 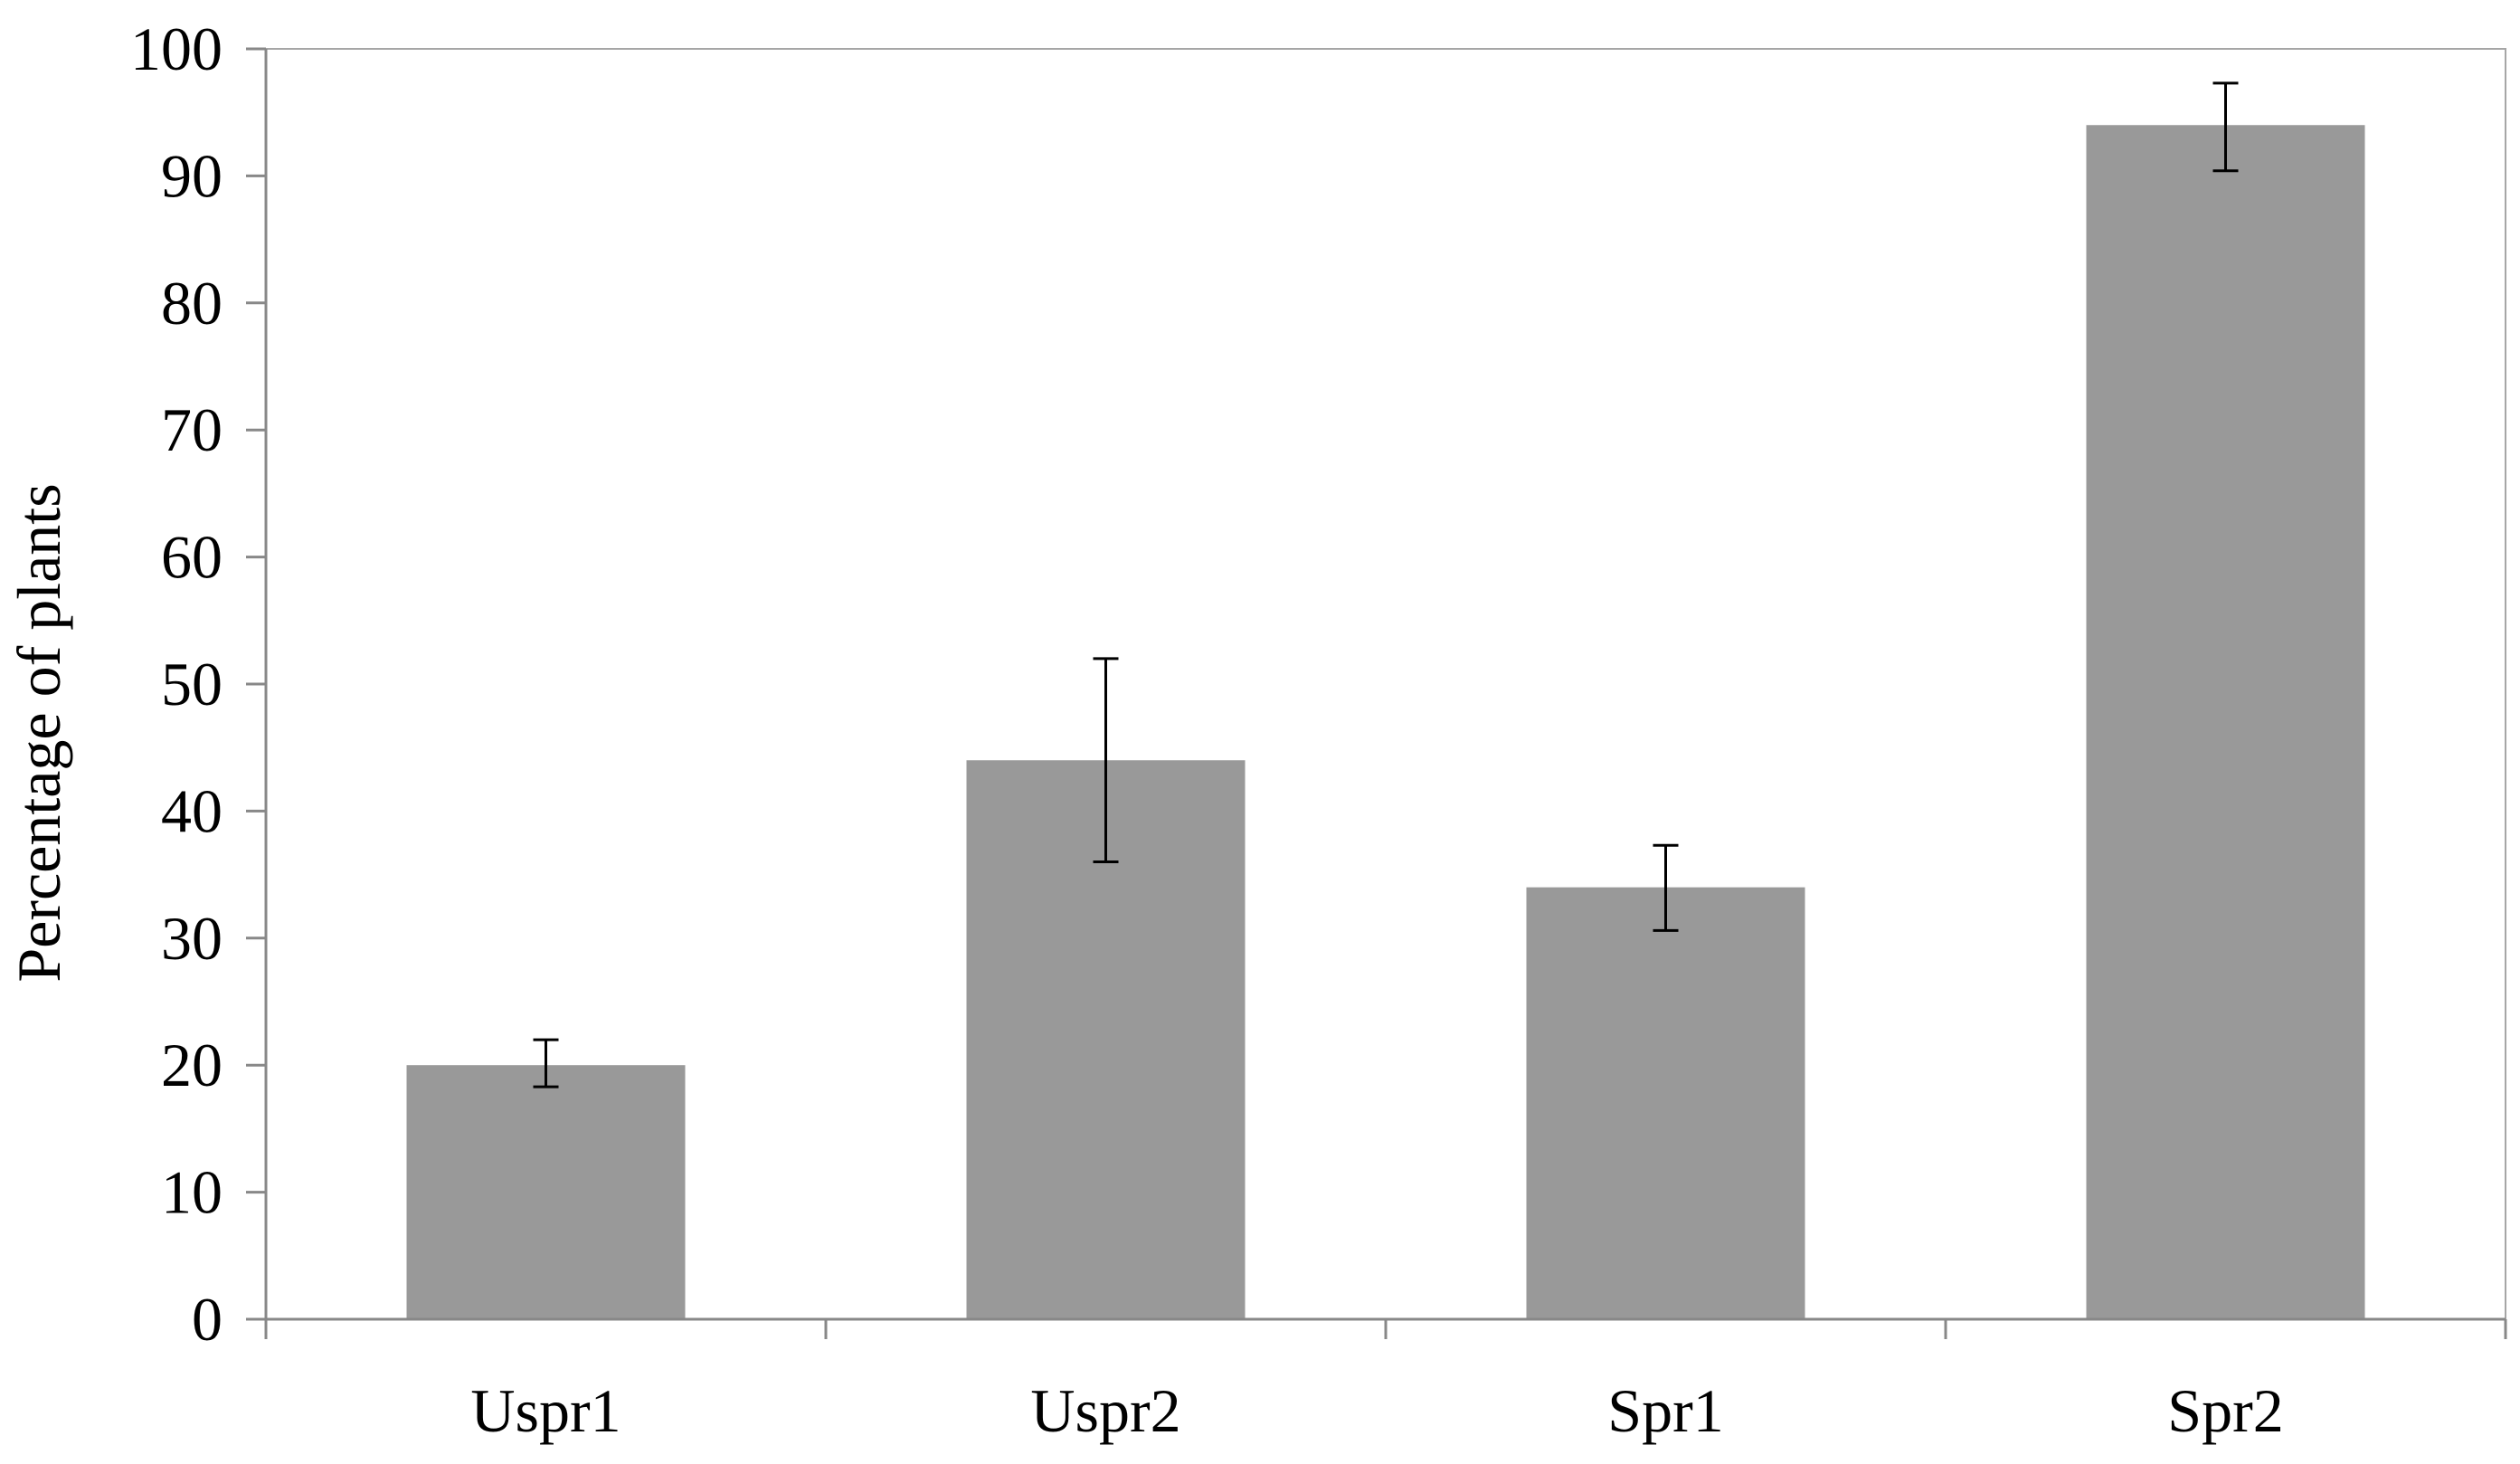 I want to click on y-tick-label: 10, so click(x=192, y=1192).